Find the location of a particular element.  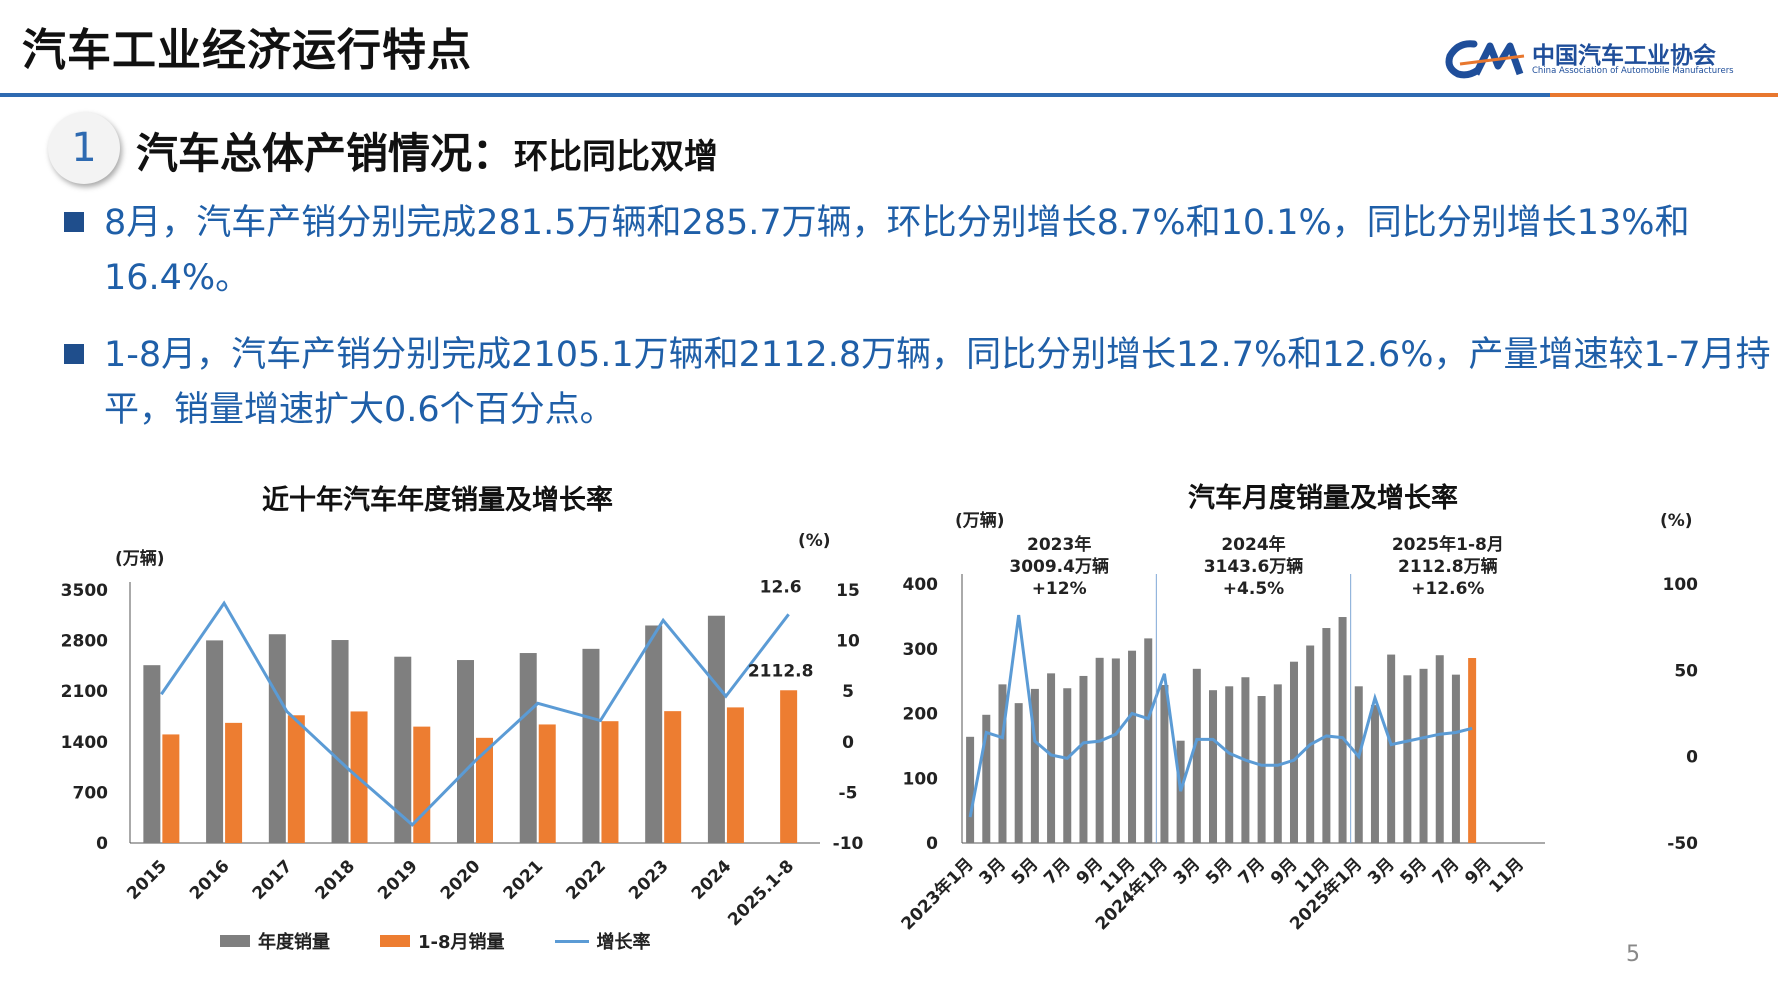

legend-label-ytd: 1-8月销量 is located at coordinates (461, 942).